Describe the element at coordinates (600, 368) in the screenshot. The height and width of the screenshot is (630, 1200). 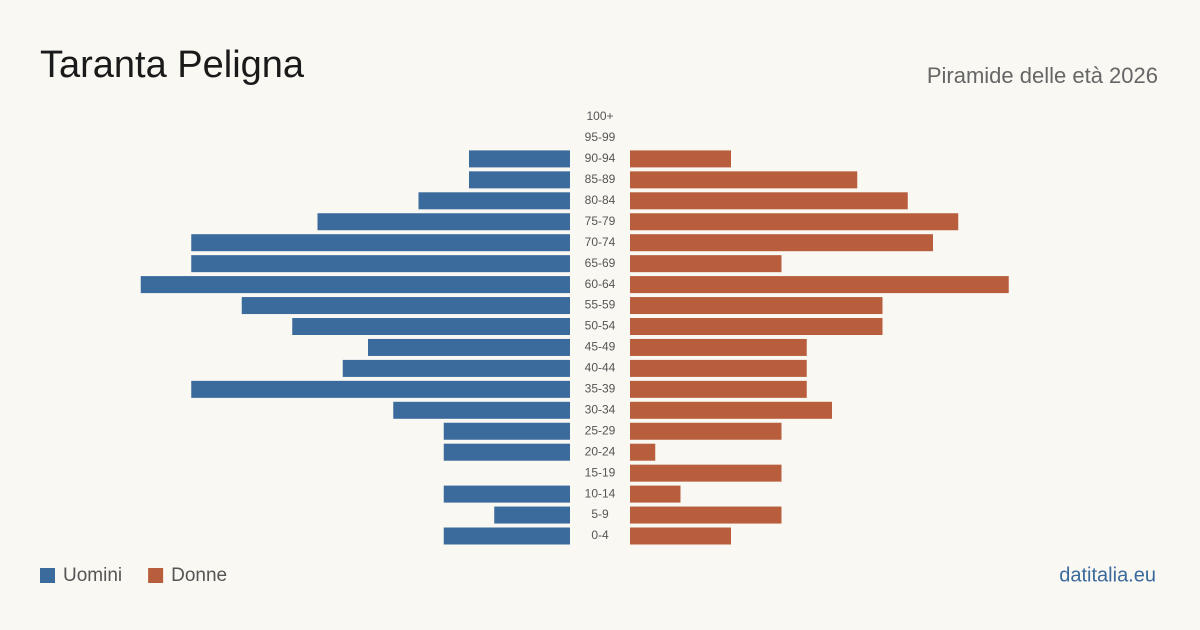
I see `age-label: 40-44` at that location.